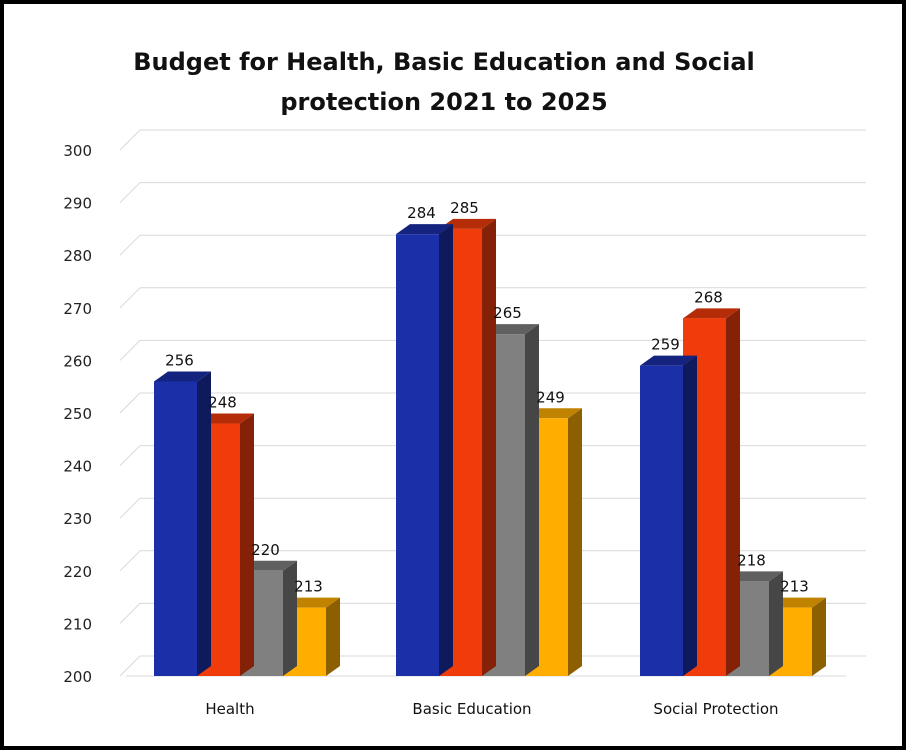 Image resolution: width=906 pixels, height=750 pixels. I want to click on y-tick-label: 200, so click(77, 677).